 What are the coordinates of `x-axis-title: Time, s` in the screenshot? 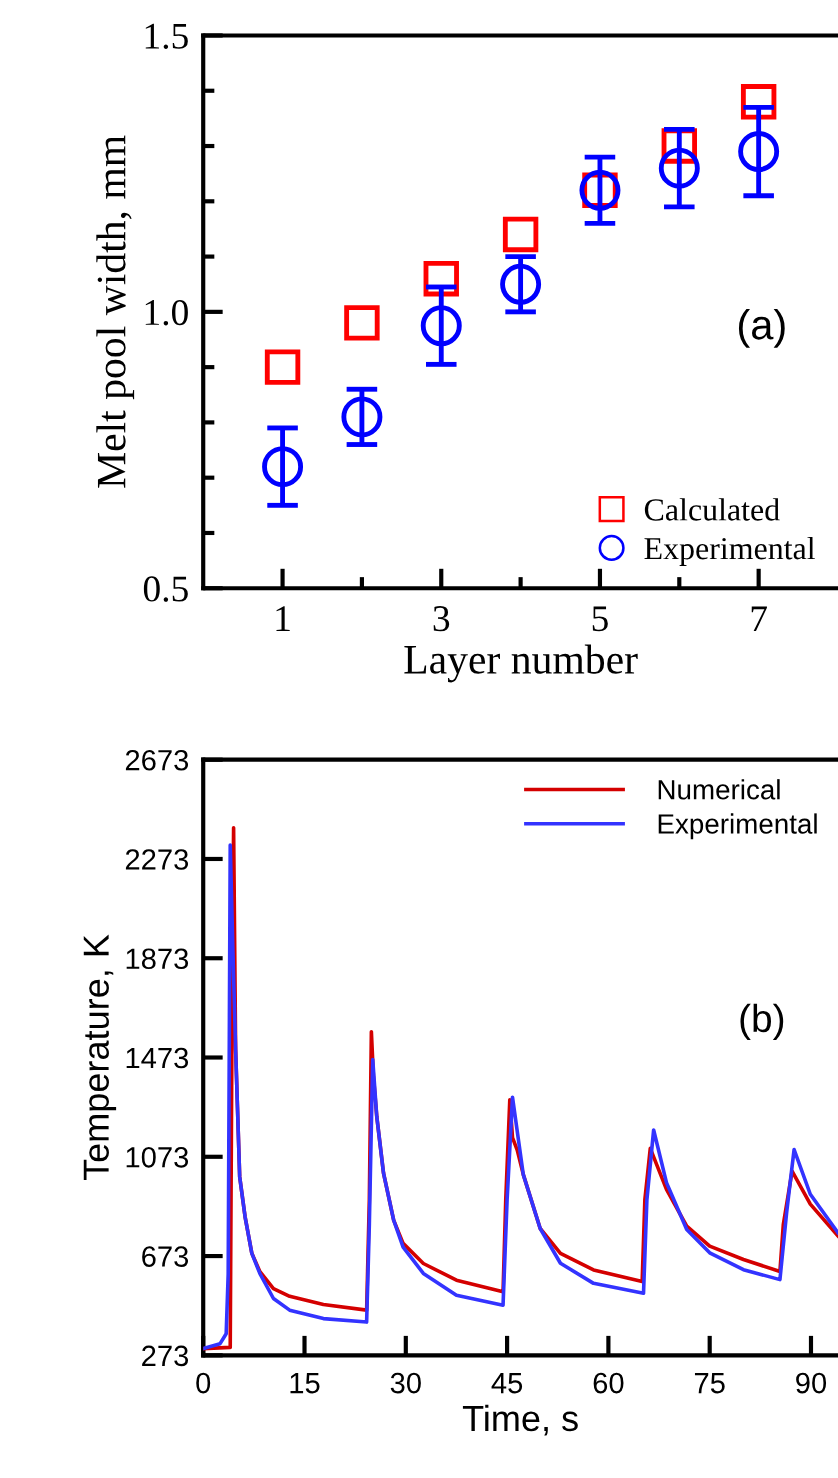 It's located at (520, 1420).